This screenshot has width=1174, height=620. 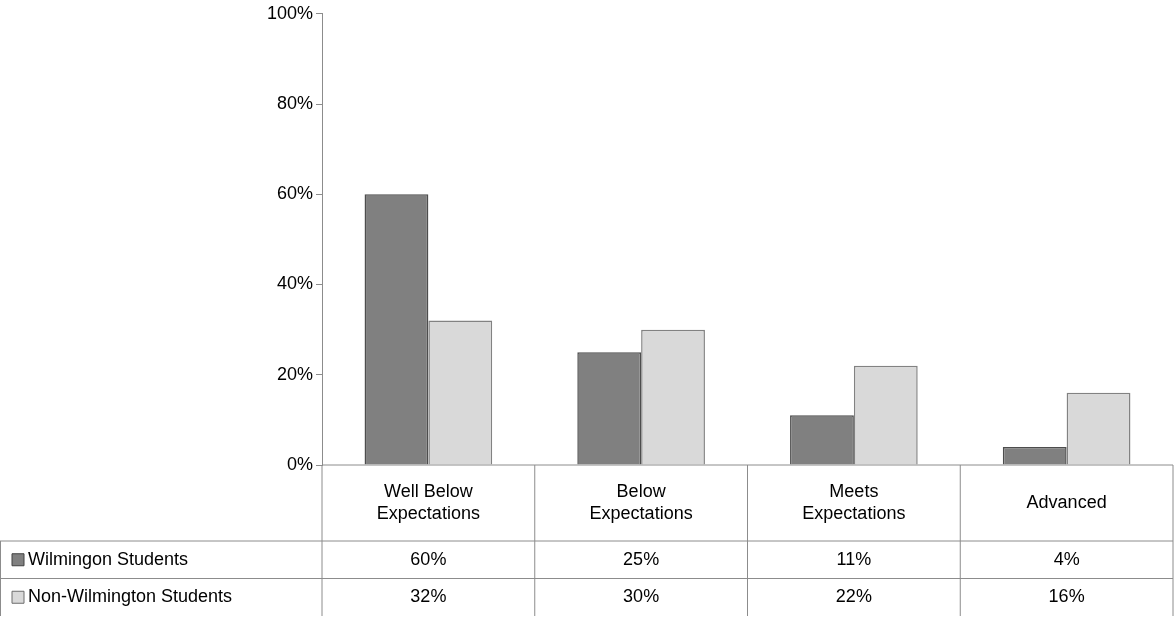 What do you see at coordinates (1066, 596) in the screenshot?
I see `data-label: 16%` at bounding box center [1066, 596].